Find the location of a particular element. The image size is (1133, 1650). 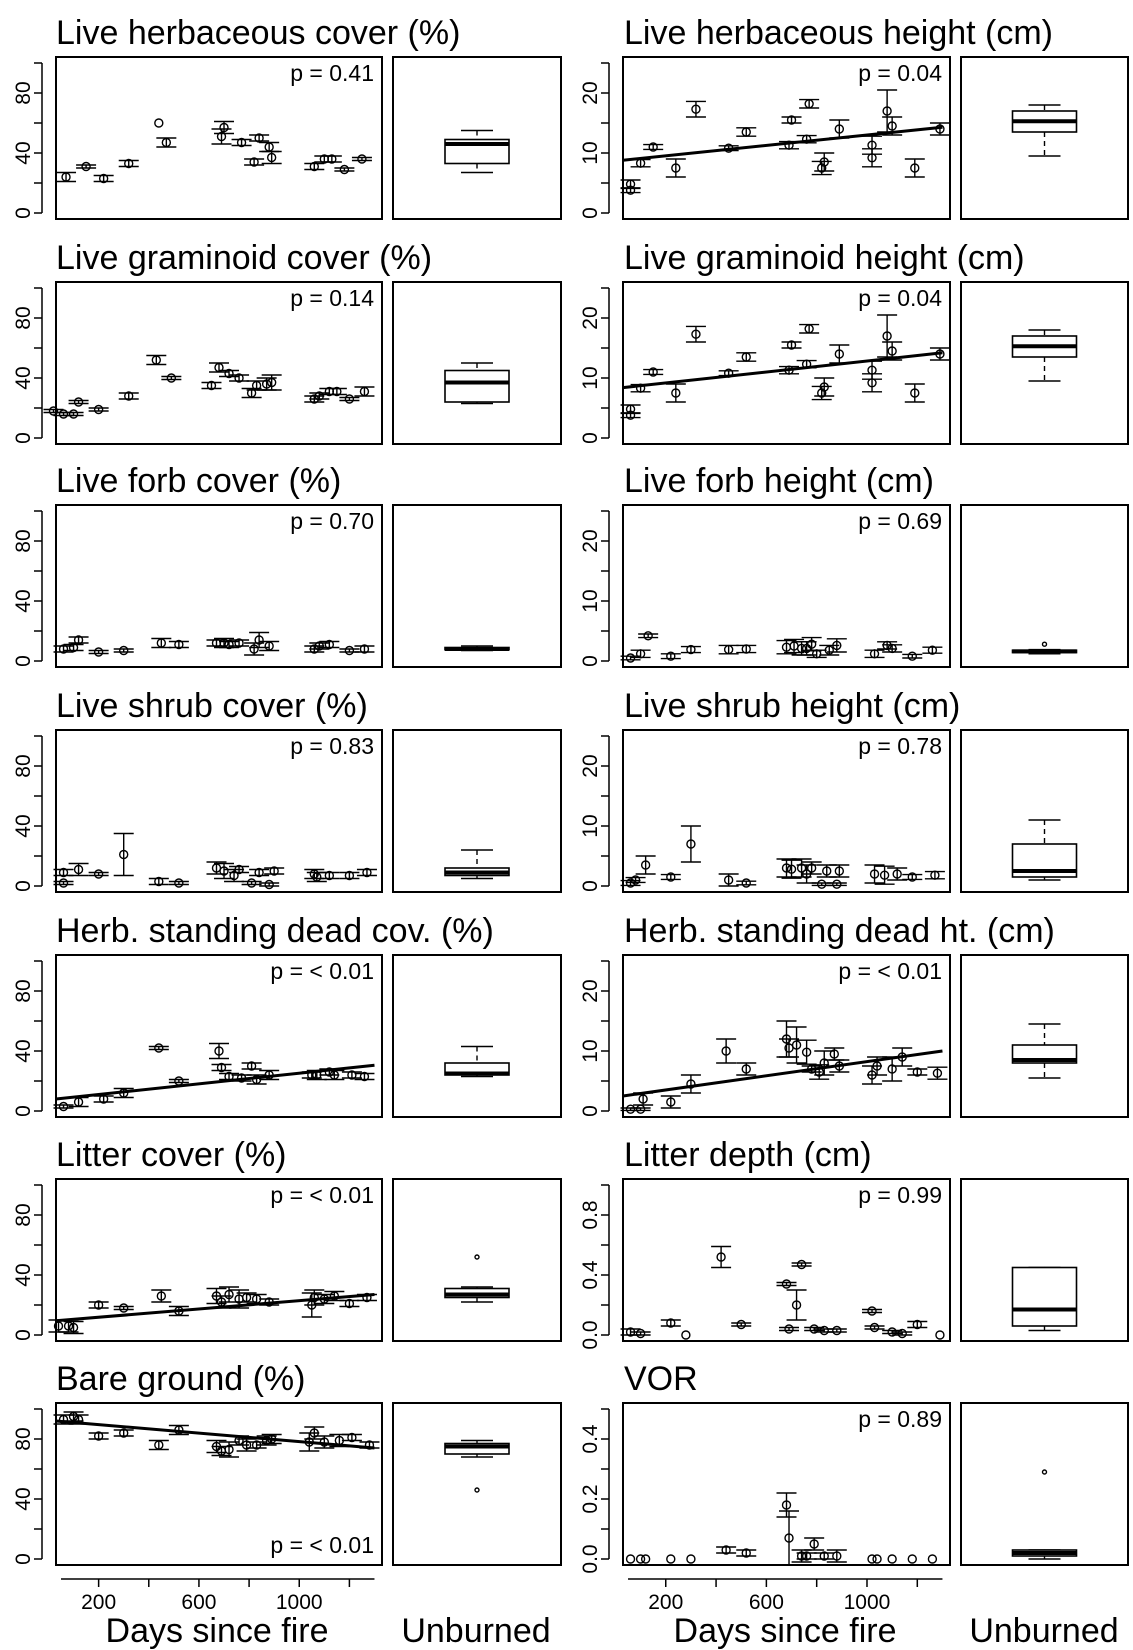

panel-11: Litter depth (cm) 0.0 0.4 0.8 p = 0.99 is located at coordinates (854, 1243).